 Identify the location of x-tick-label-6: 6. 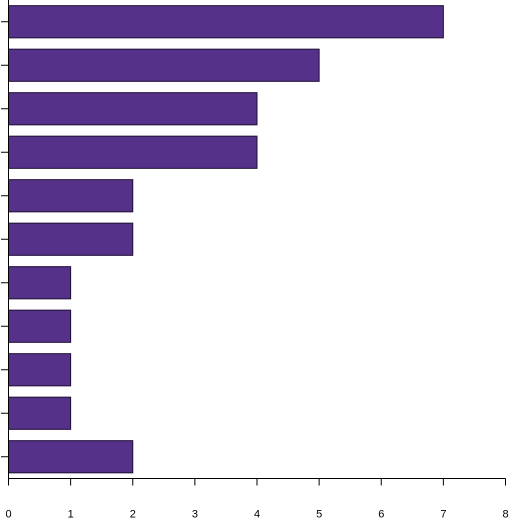
(381, 515).